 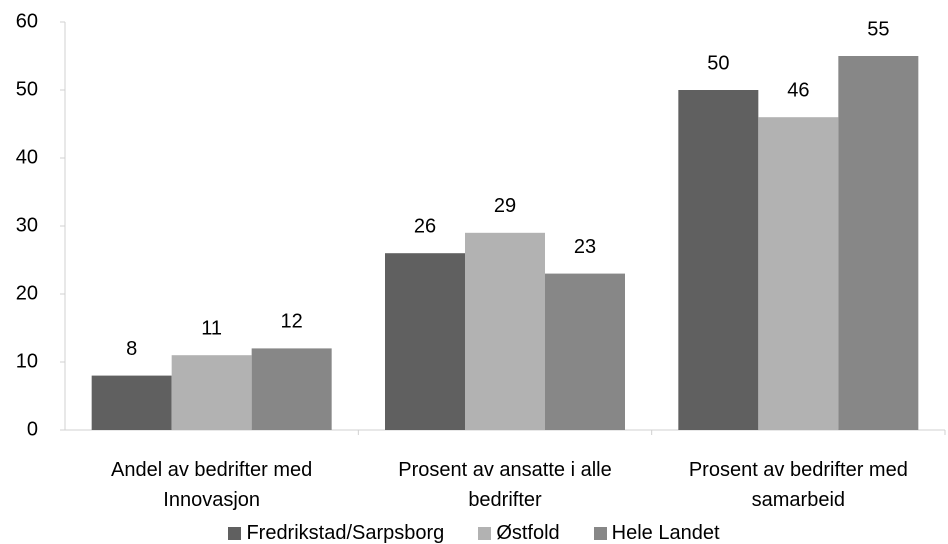 I want to click on data-label: 55, so click(x=878, y=29).